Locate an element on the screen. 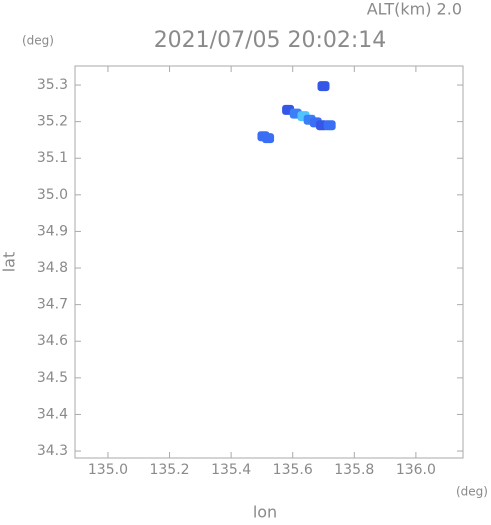  altitude-label: ALT(km) 2.0 is located at coordinates (414, 9).